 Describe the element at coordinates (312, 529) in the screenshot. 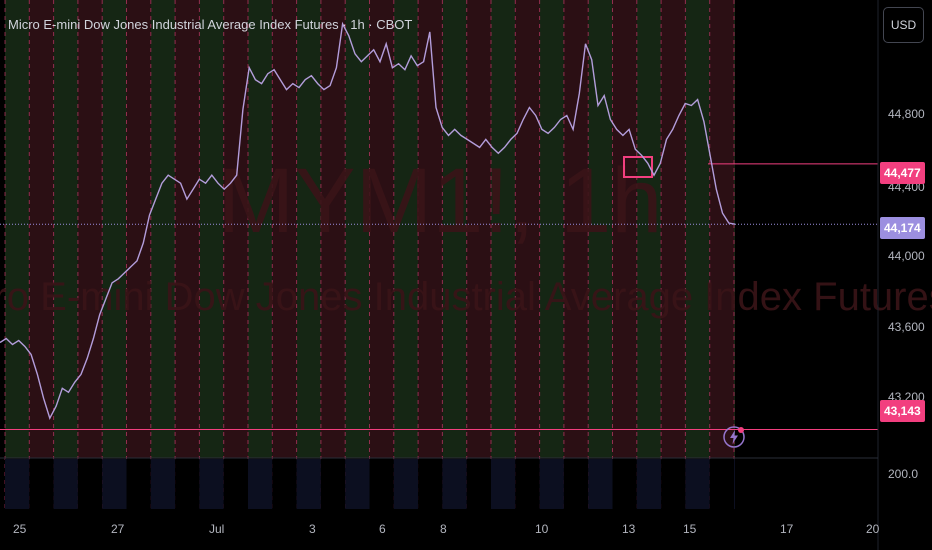

I see `date-axis-label: 3` at that location.